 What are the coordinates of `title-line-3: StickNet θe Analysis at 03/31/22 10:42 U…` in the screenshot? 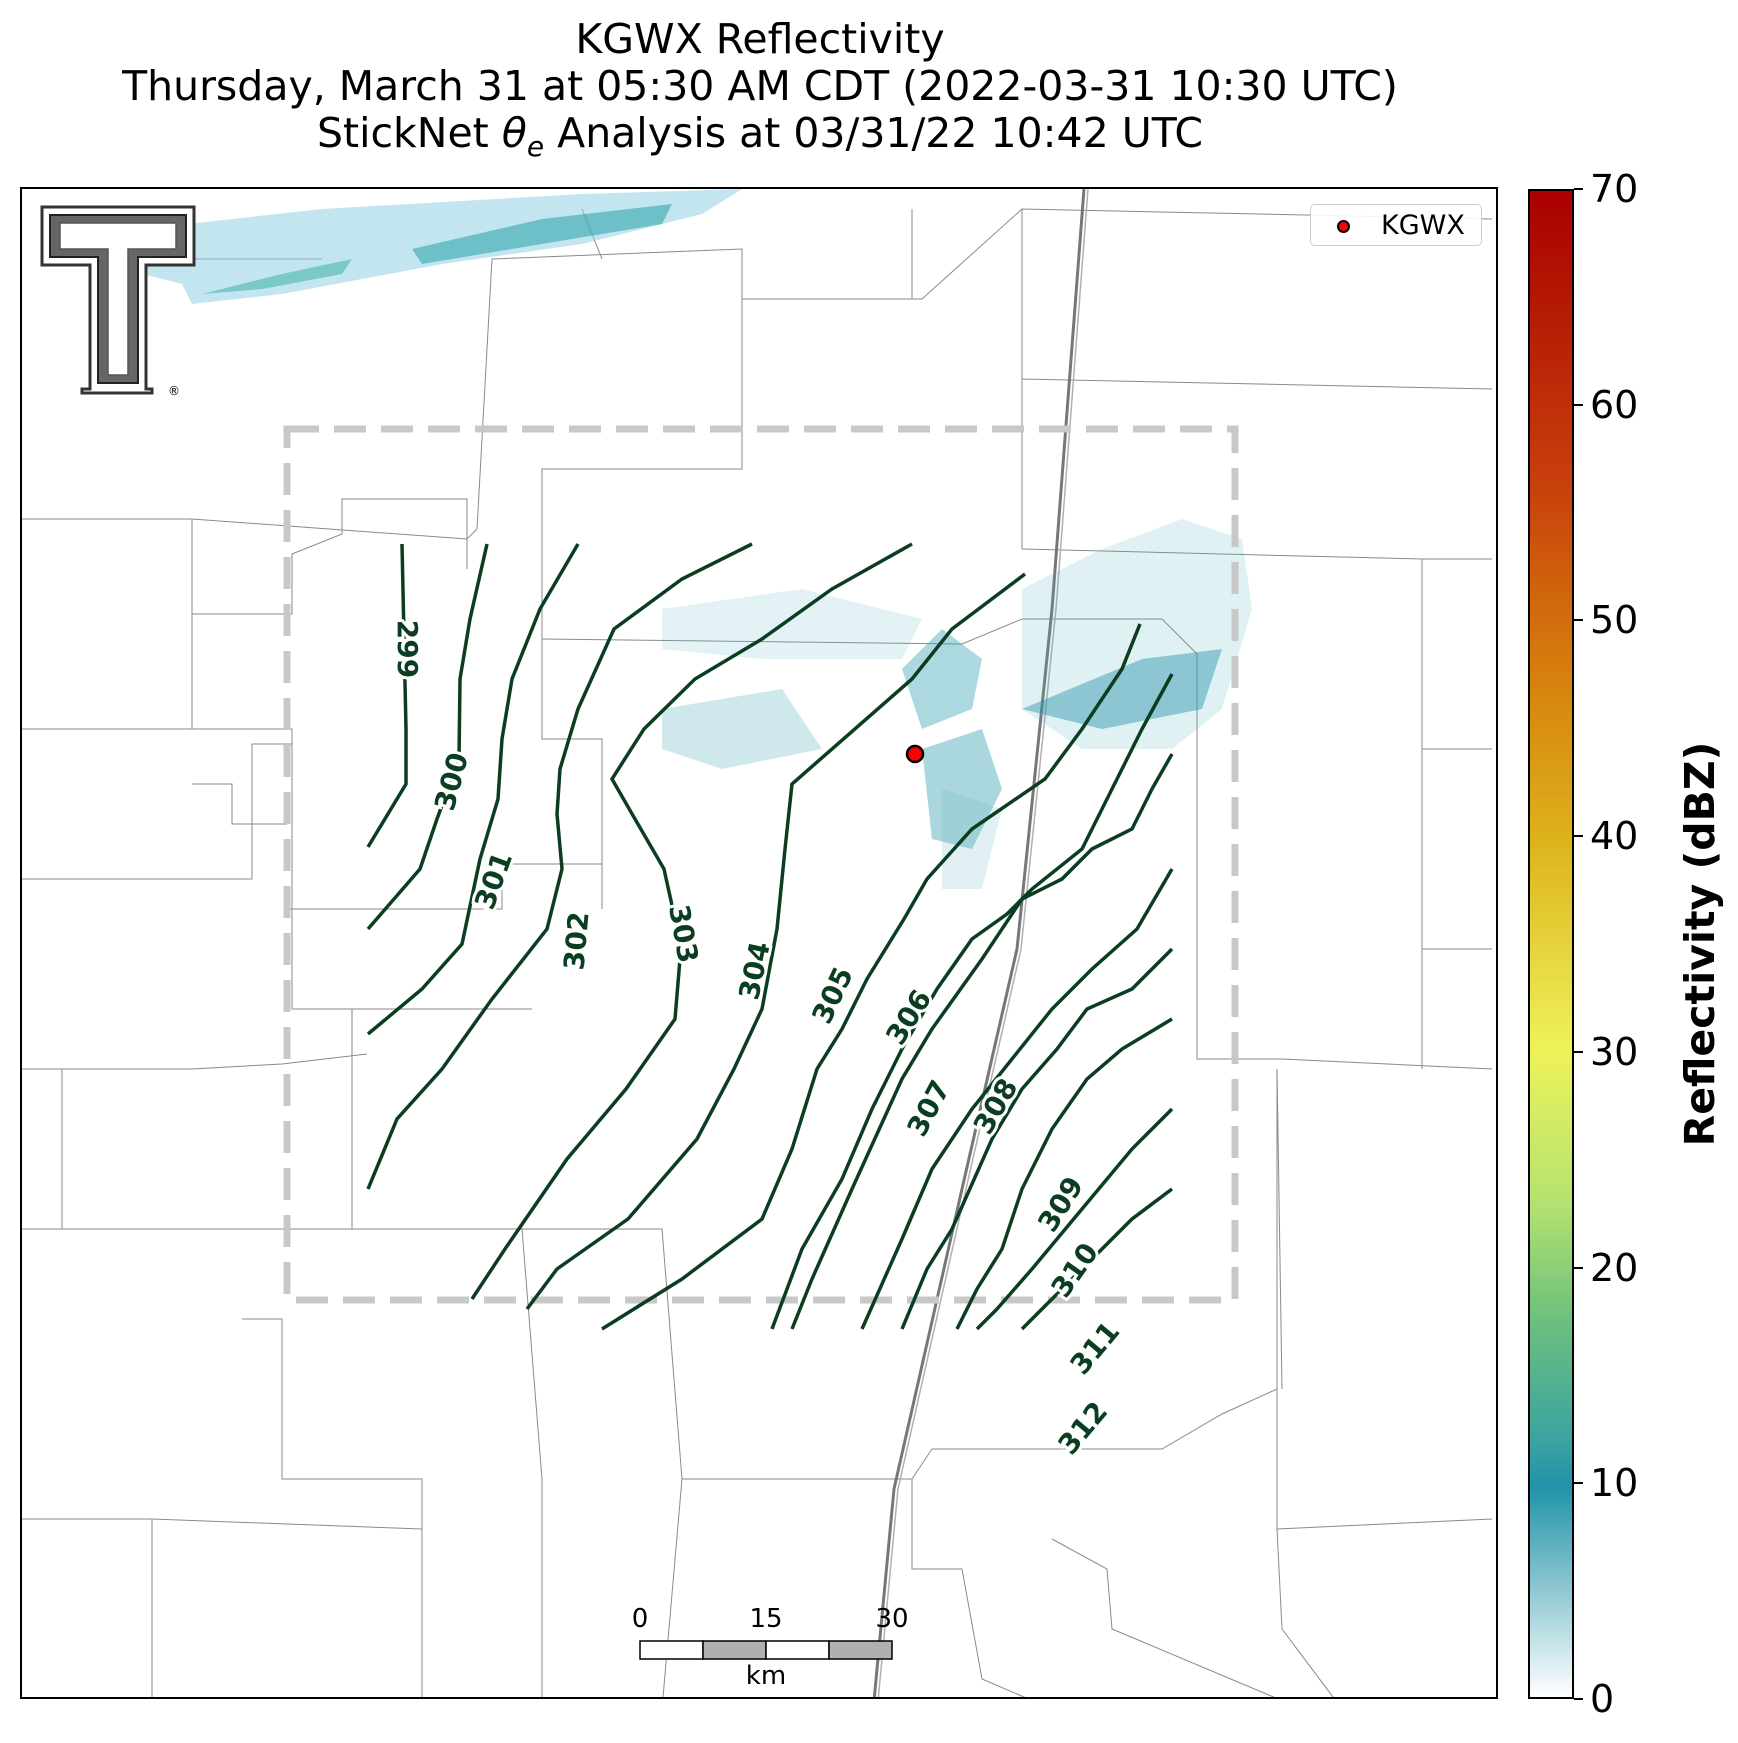 It's located at (760, 136).